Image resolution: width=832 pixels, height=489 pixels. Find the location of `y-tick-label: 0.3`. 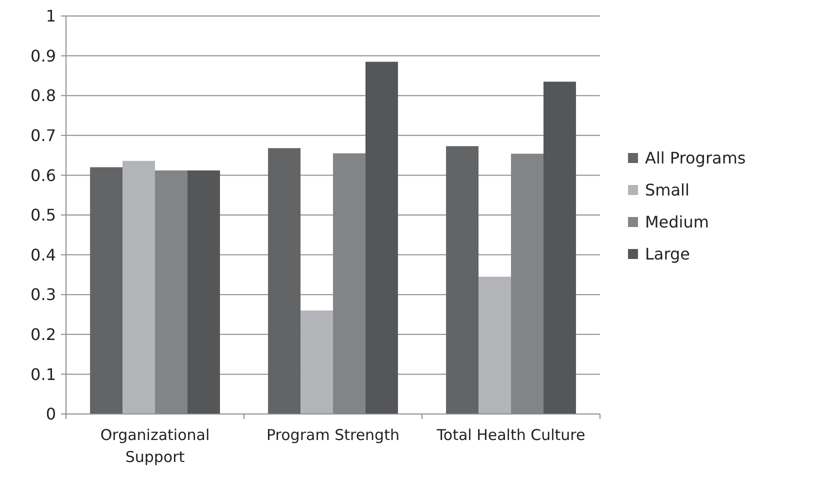

y-tick-label: 0.3 is located at coordinates (43, 294).